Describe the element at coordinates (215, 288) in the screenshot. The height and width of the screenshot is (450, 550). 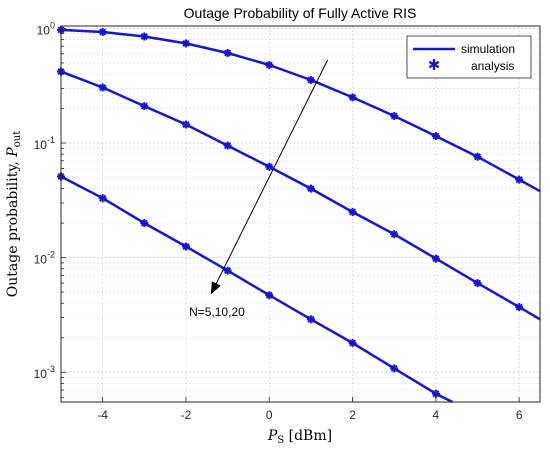
I see `annotation-arrow-head` at that location.